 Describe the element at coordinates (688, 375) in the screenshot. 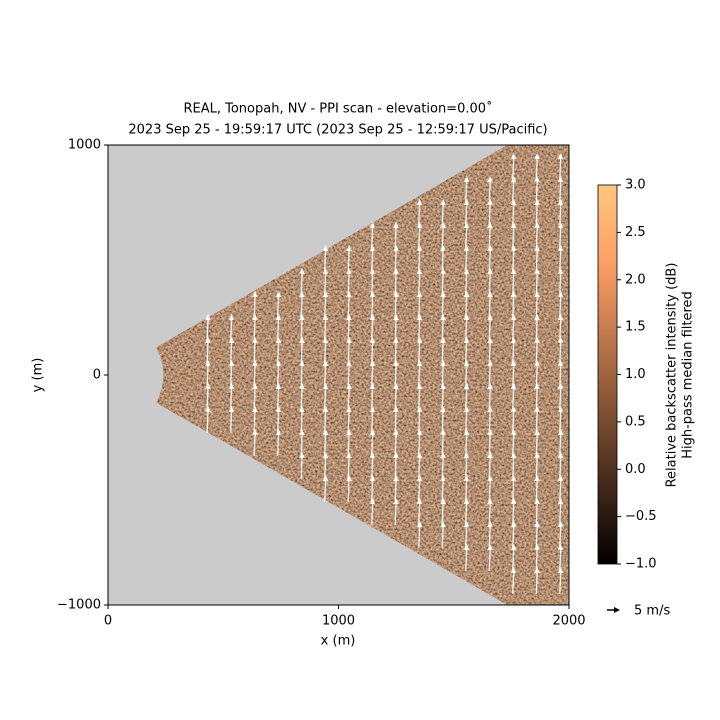

I see `colorbar-label: High-pass median filtered` at that location.